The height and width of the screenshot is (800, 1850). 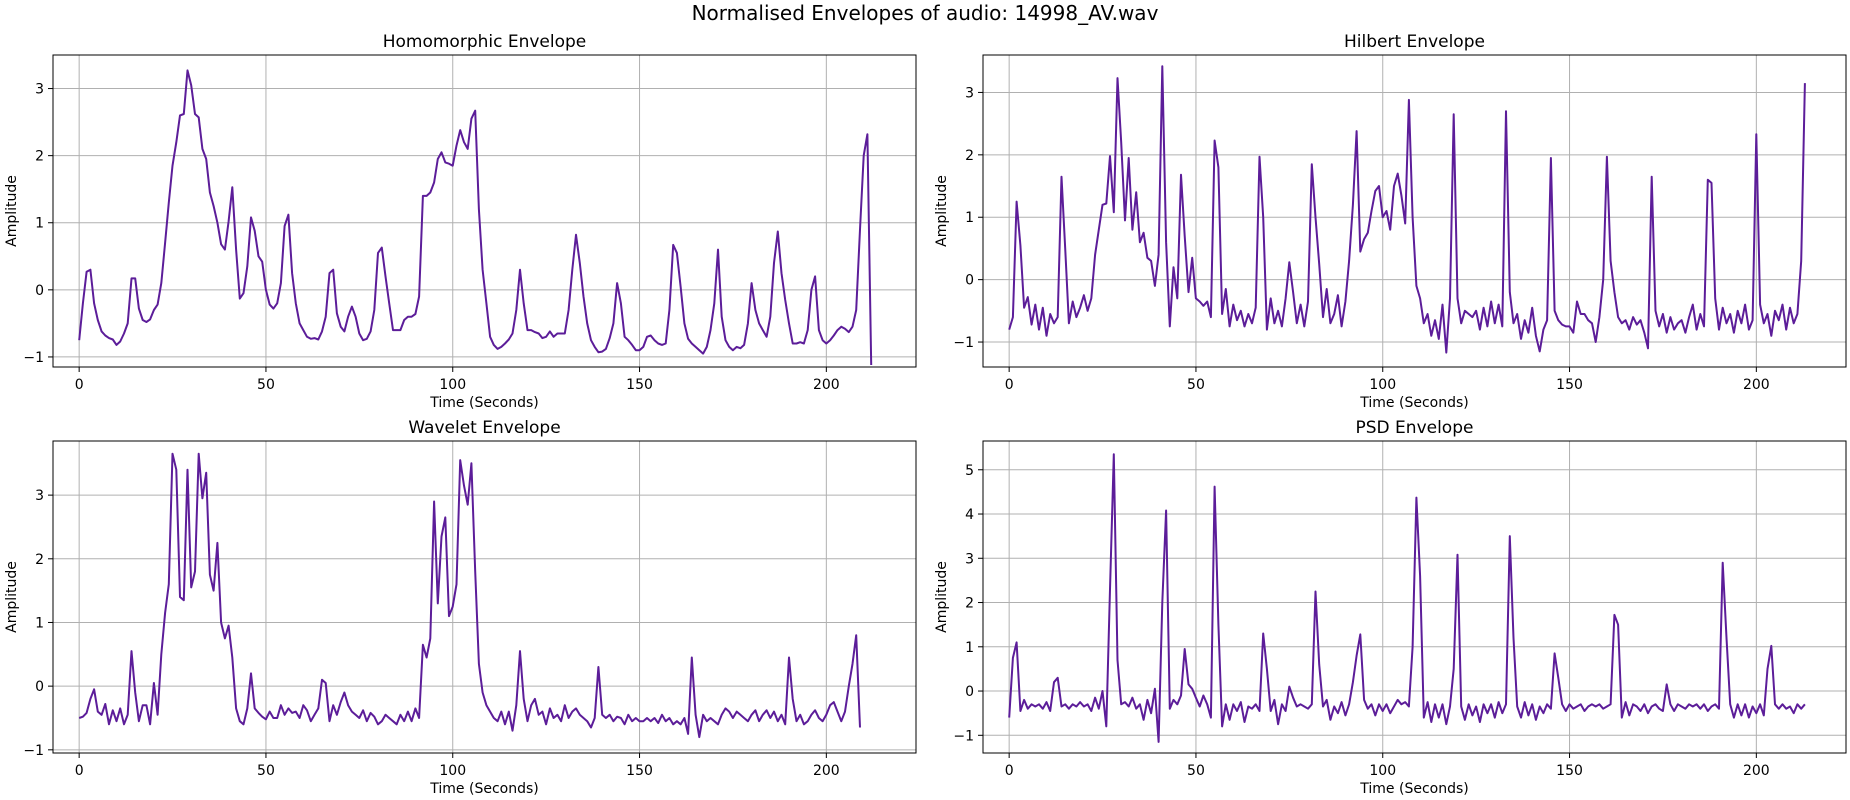 I want to click on panel-title: Hilbert Envelope, so click(x=1414, y=42).